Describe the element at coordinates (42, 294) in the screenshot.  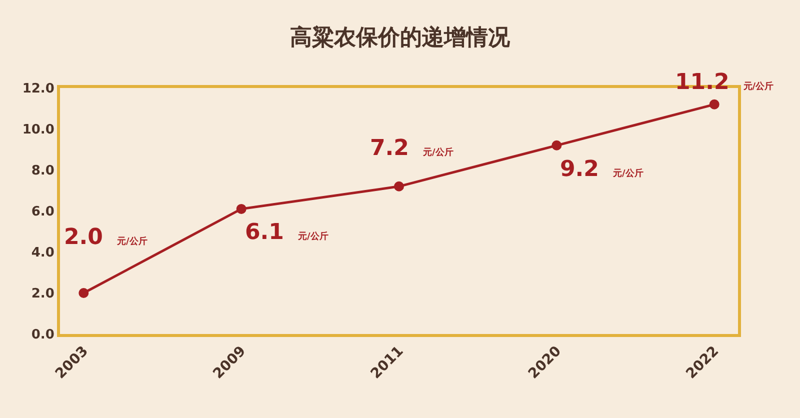
I see `y-tick-label: 2.0` at that location.